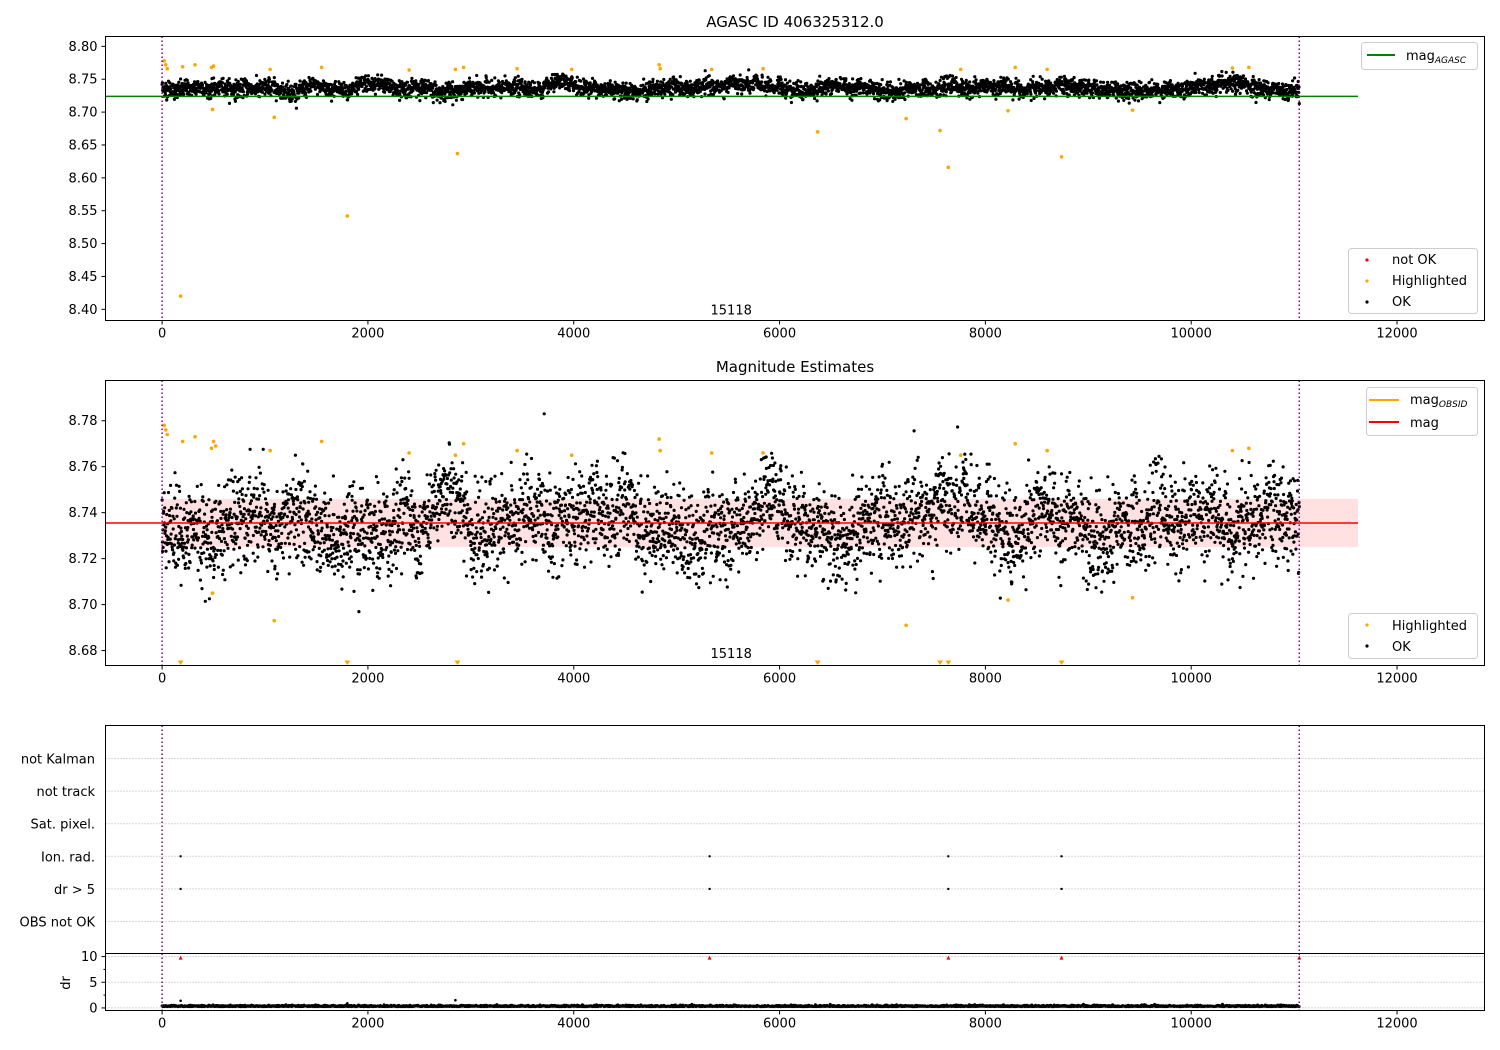  What do you see at coordinates (83, 421) in the screenshot?
I see `magnitude-y-tick-label: 8.78` at bounding box center [83, 421].